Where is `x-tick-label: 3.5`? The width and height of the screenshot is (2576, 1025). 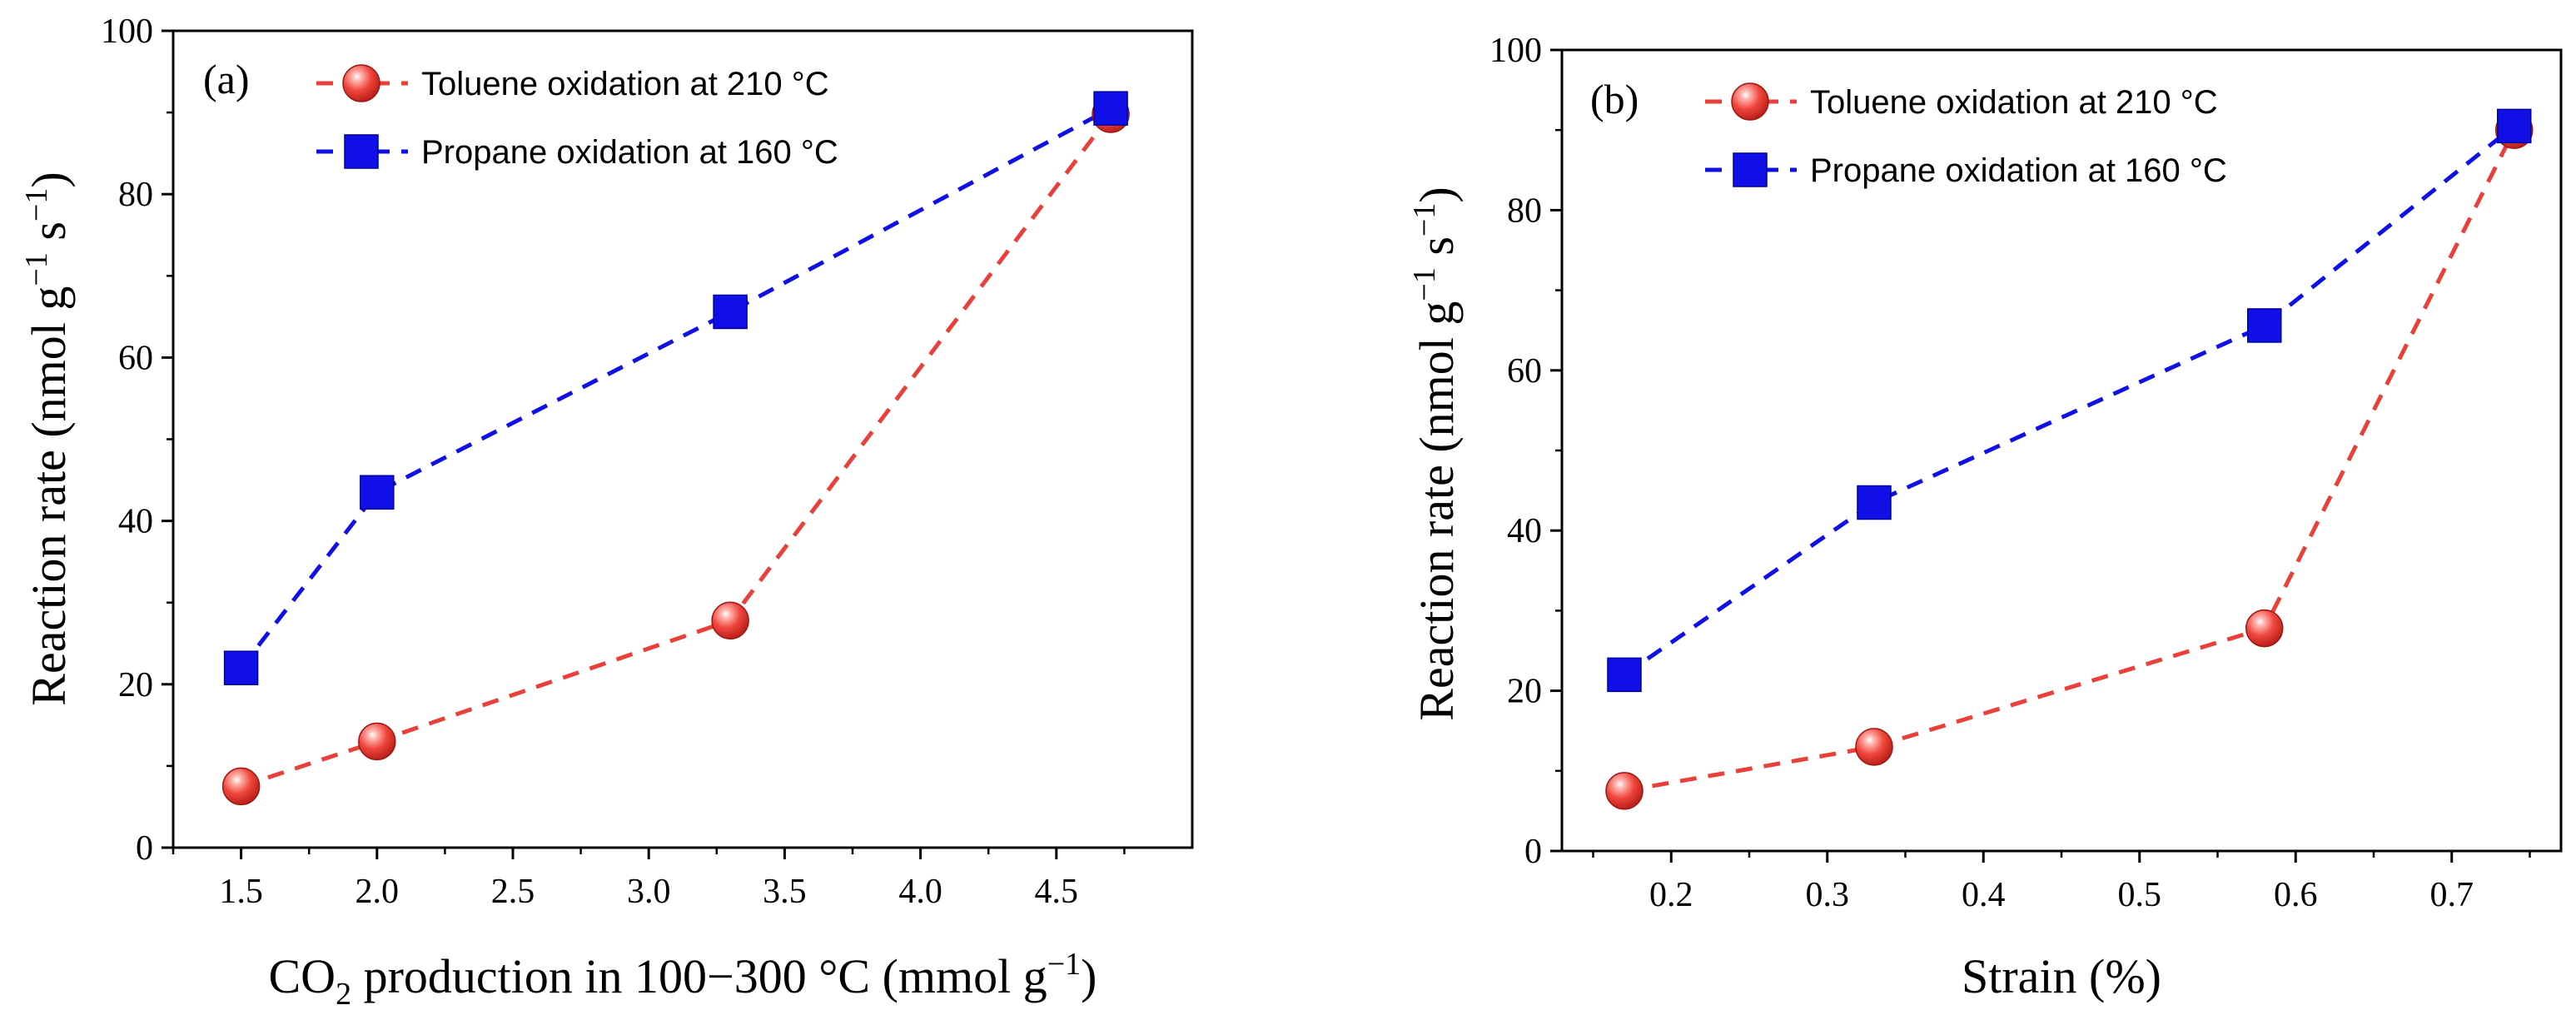 x-tick-label: 3.5 is located at coordinates (785, 892).